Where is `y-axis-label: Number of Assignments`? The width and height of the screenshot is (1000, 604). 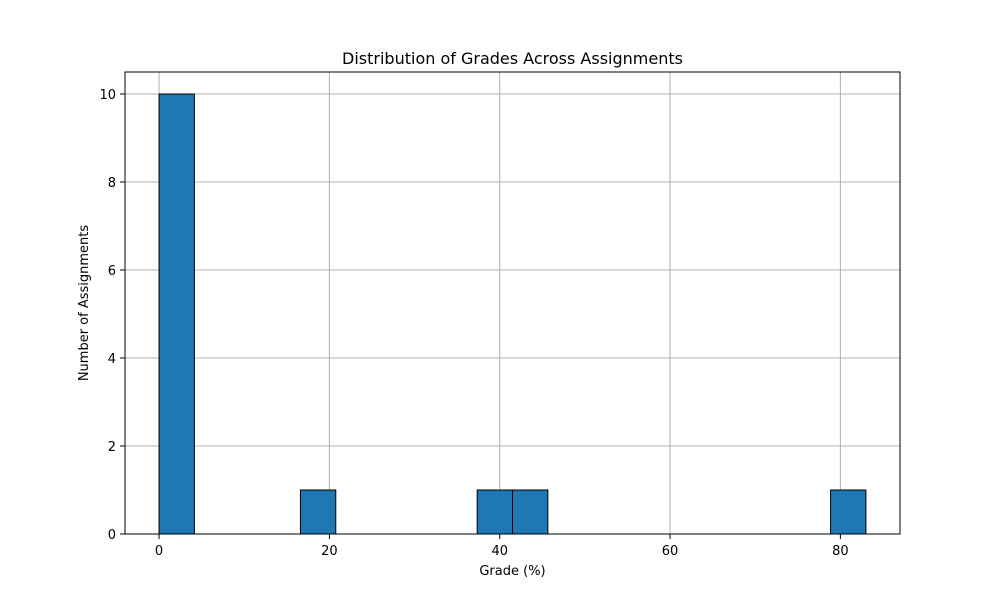
y-axis-label: Number of Assignments is located at coordinates (84, 303).